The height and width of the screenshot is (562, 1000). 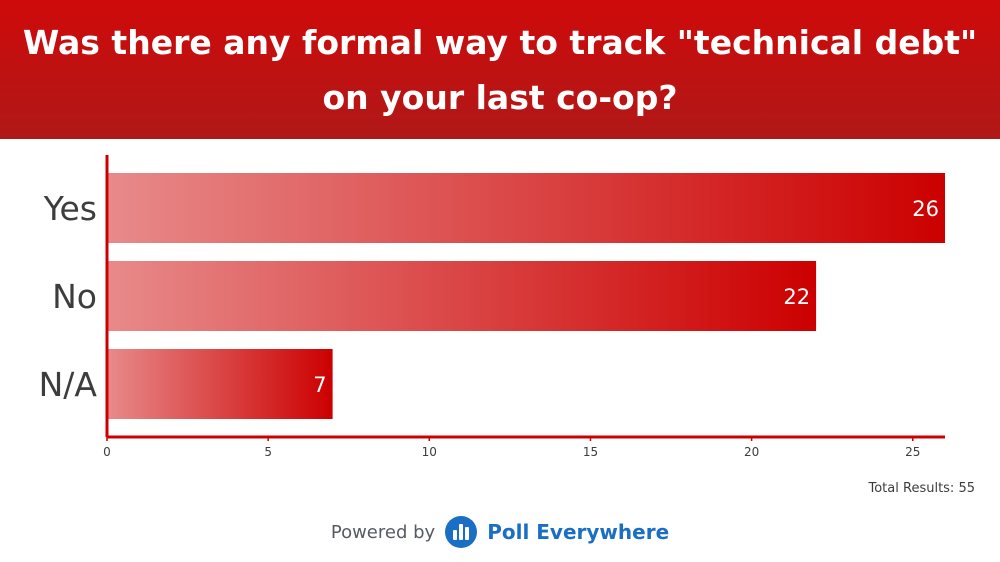 What do you see at coordinates (912, 452) in the screenshot?
I see `x-tick-label: 25` at bounding box center [912, 452].